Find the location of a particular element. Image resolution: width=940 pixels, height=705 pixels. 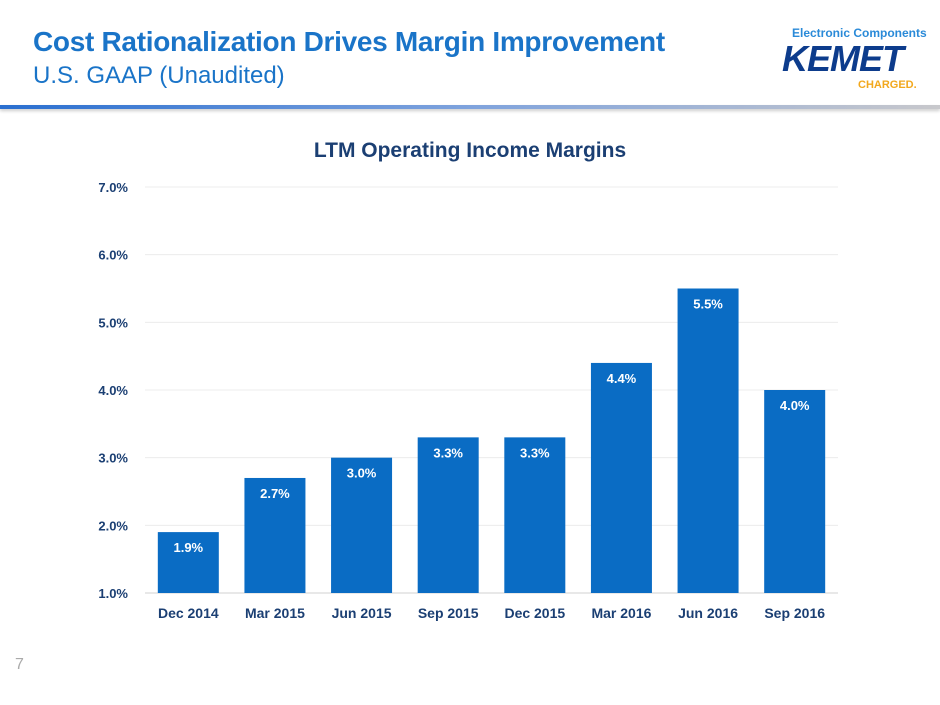

kemet-logo: Electronic Components KEMET CHARGED. is located at coordinates (857, 60).